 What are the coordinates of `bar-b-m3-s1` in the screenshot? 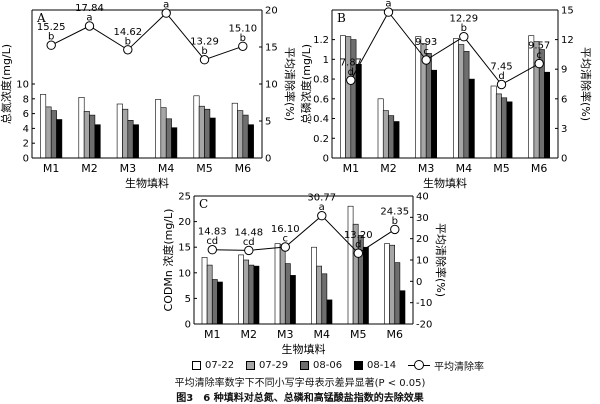 It's located at (418, 97).